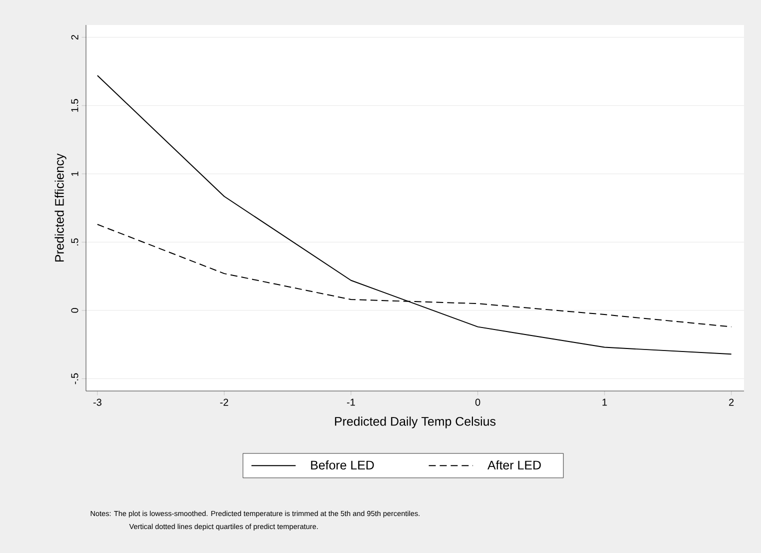 This screenshot has width=761, height=553. Describe the element at coordinates (224, 402) in the screenshot. I see `x-tick-label: -2` at that location.